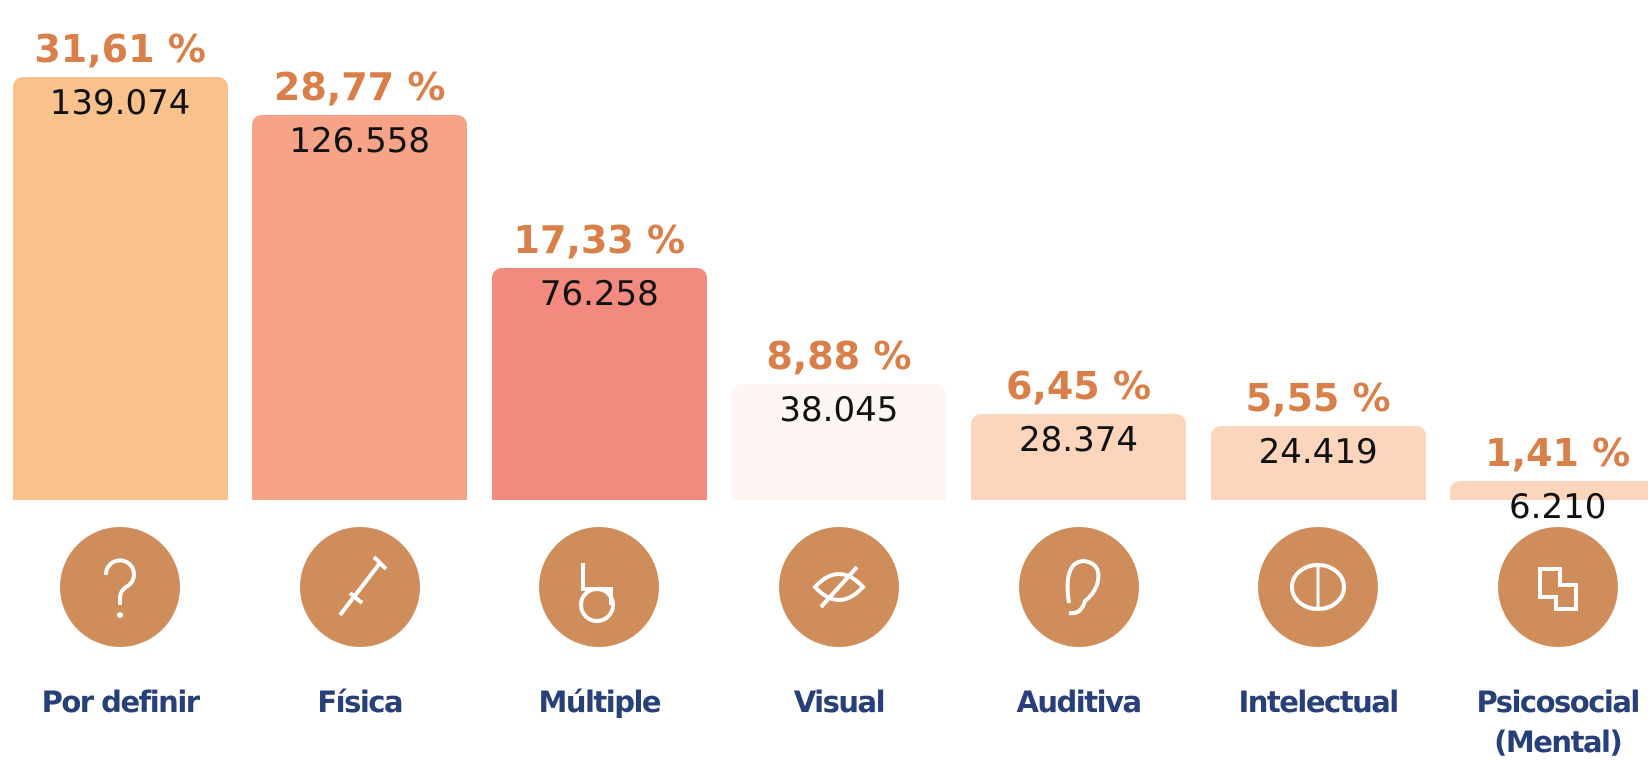  What do you see at coordinates (1558, 453) in the screenshot?
I see `share-label: 1,41 %` at bounding box center [1558, 453].